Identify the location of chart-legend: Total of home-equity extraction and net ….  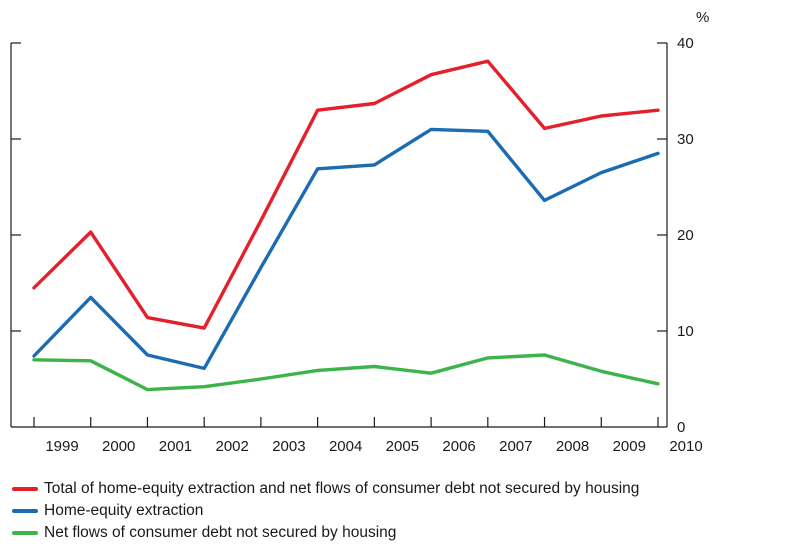
(325, 511).